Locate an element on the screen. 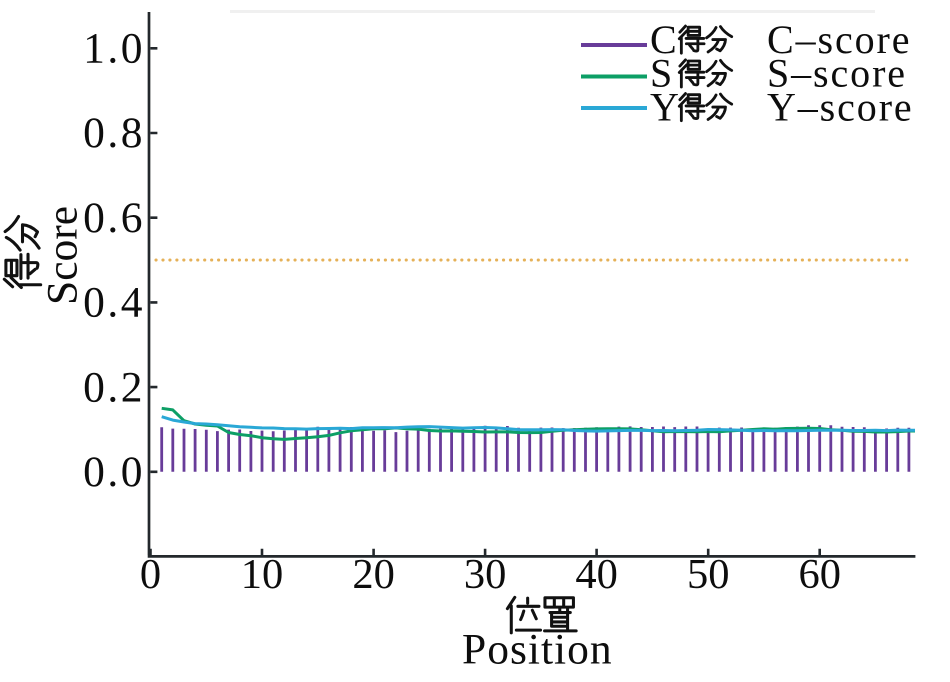 The image size is (950, 682). svg-text: 0.6 is located at coordinates (114, 218).